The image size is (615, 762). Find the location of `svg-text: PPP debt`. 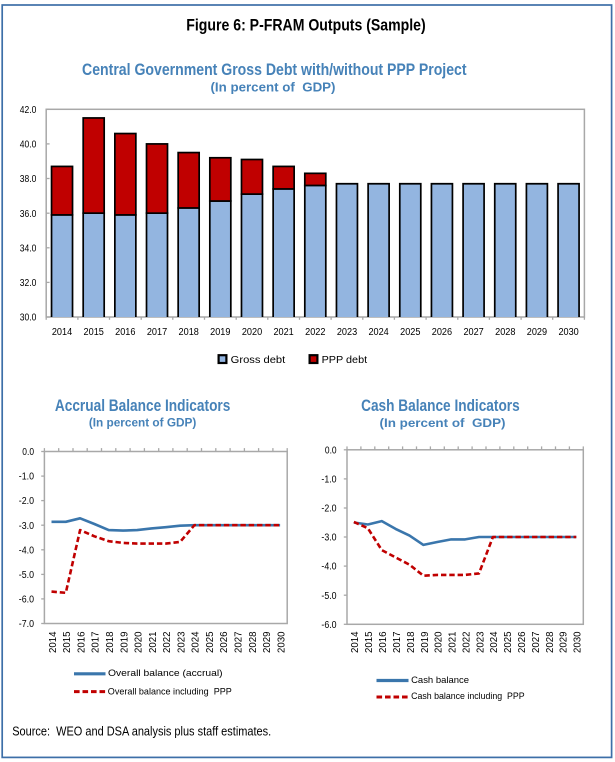

svg-text: PPP debt is located at coordinates (345, 360).